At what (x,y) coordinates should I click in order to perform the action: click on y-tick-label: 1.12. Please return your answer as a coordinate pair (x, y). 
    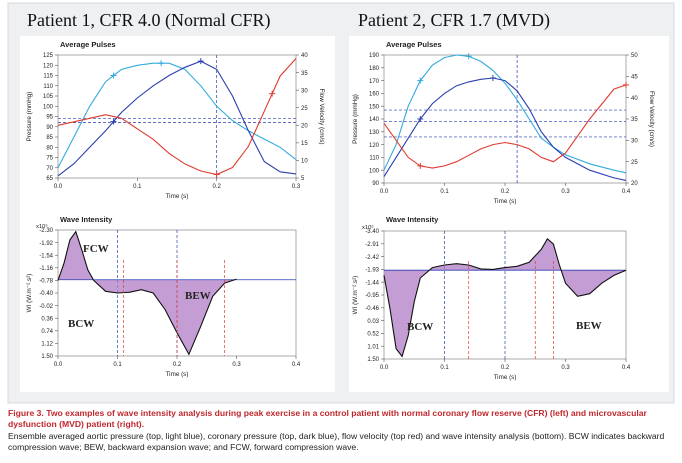
    Looking at the image, I should click on (47, 345).